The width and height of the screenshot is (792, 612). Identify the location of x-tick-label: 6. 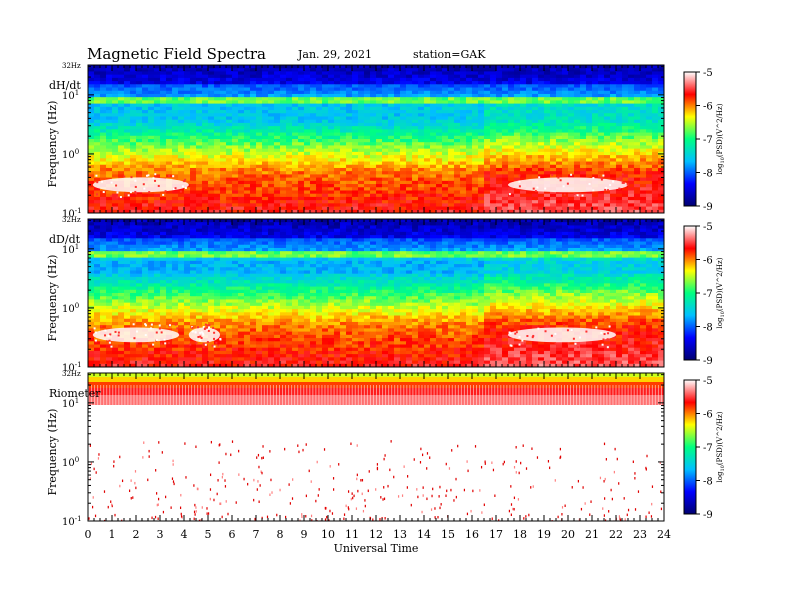
(232, 534).